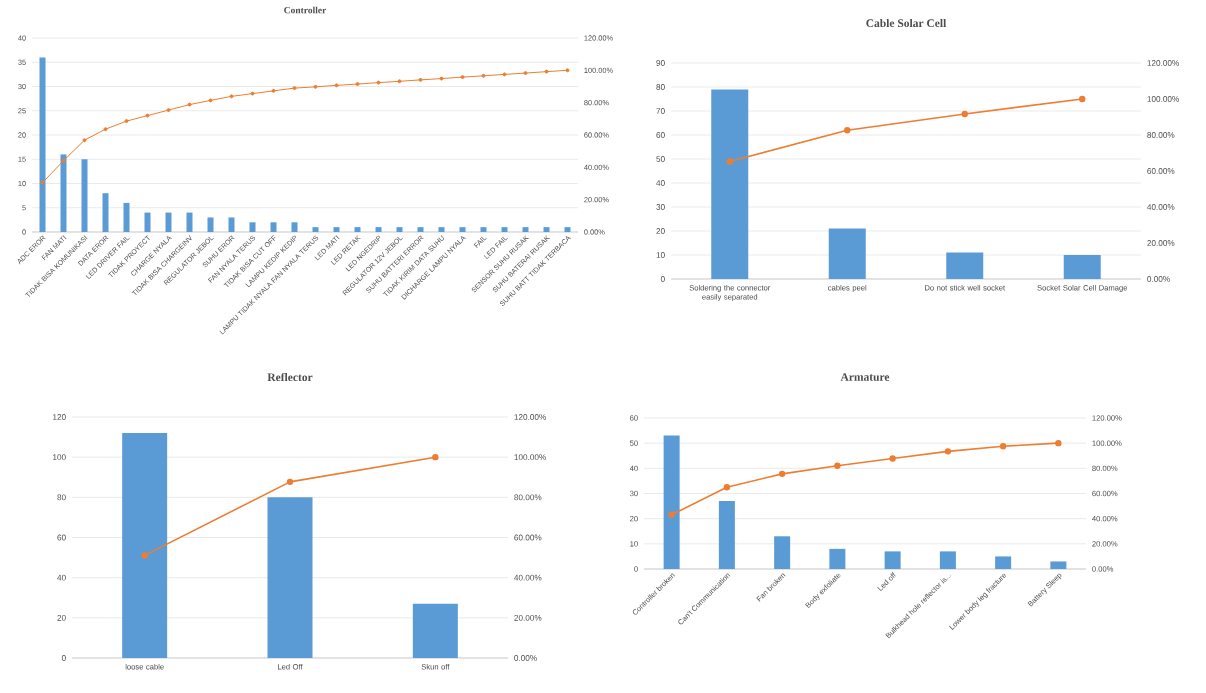 The height and width of the screenshot is (693, 1206). I want to click on chart-title: Cable Solar Cell, so click(906, 23).